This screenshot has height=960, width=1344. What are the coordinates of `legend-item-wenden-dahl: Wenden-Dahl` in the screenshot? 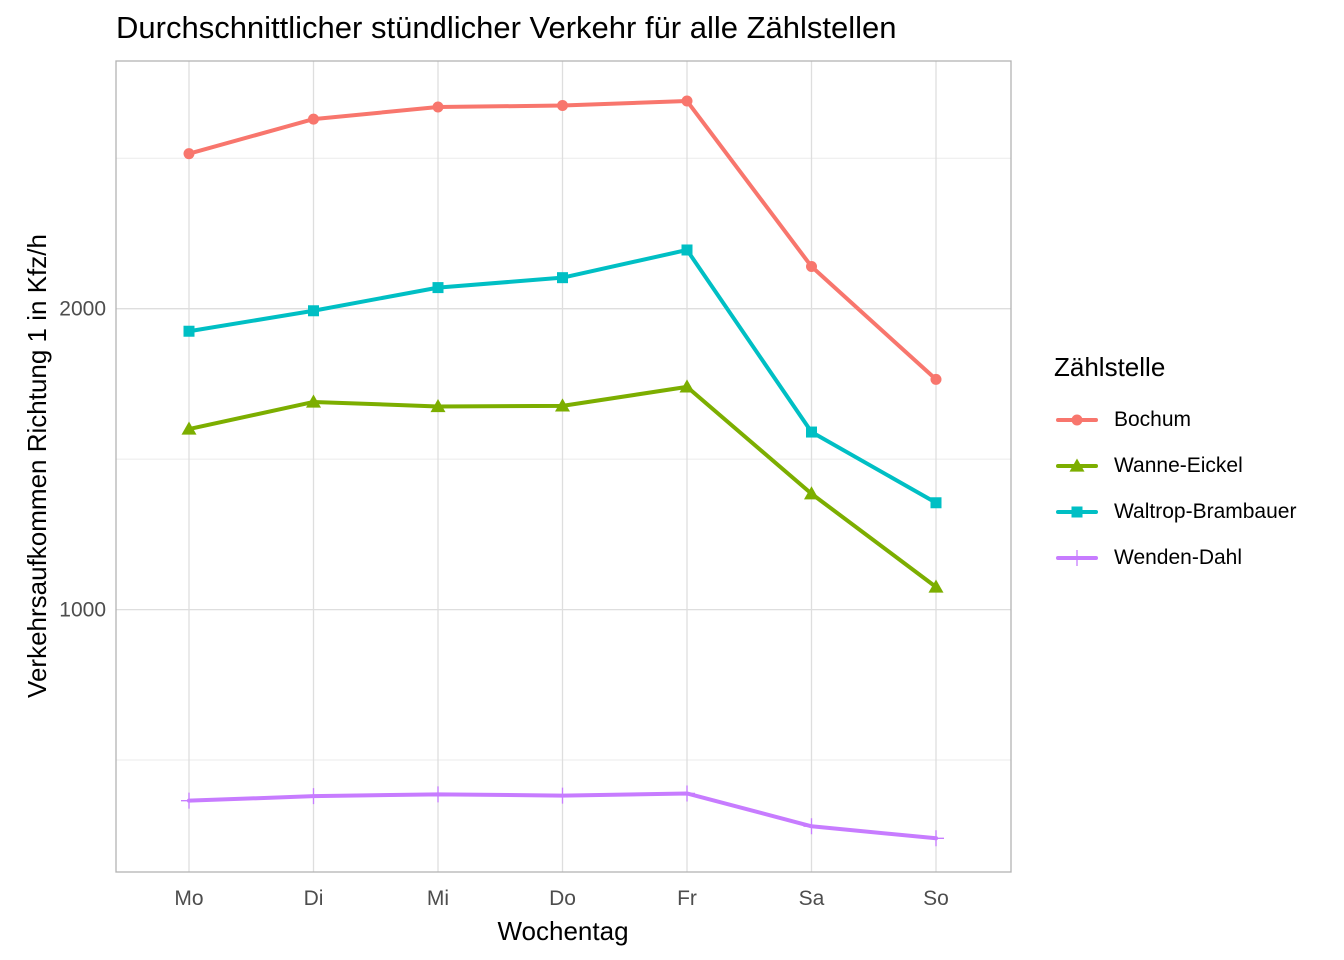 It's located at (1175, 558).